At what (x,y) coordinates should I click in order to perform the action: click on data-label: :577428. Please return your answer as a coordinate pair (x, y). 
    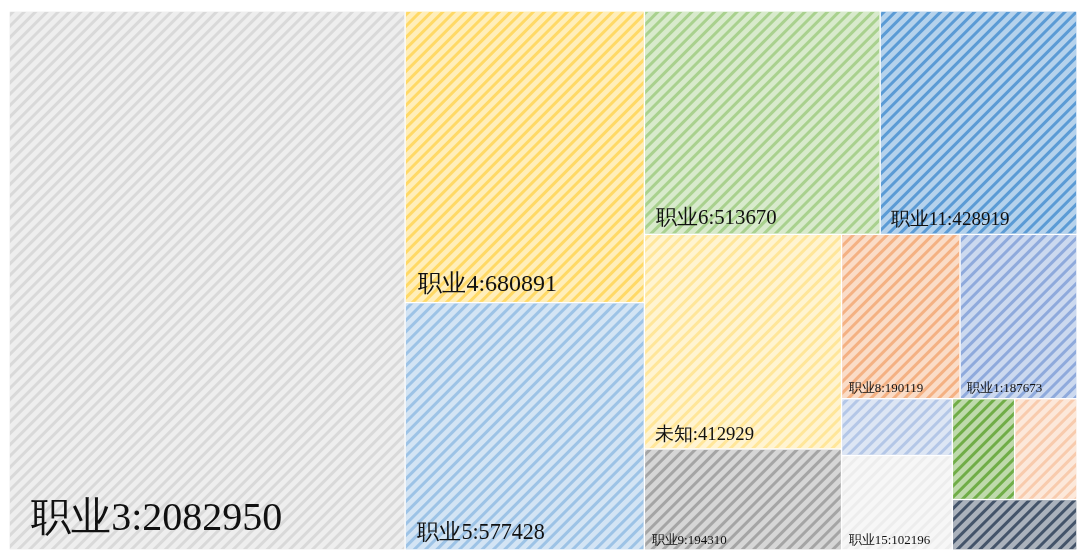
    Looking at the image, I should click on (508, 531).